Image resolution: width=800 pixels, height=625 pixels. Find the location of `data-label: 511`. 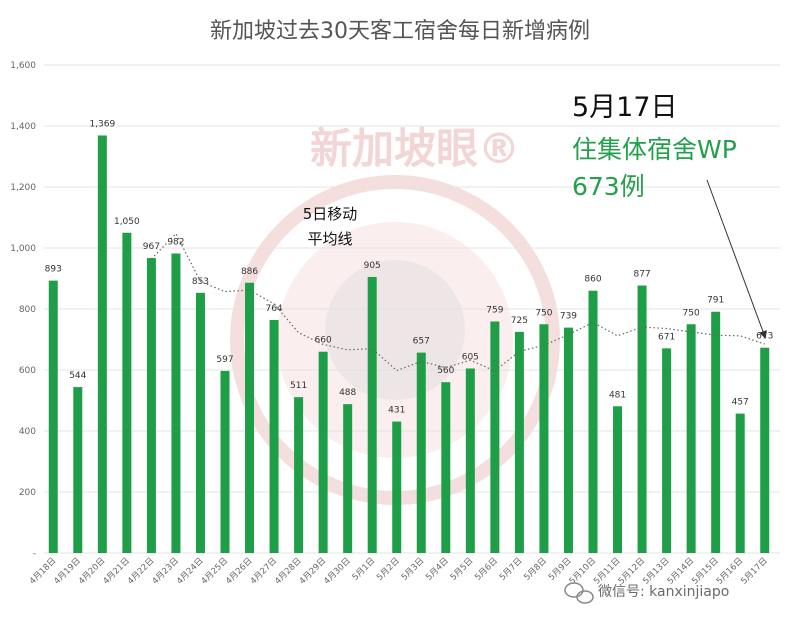

data-label: 511 is located at coordinates (298, 386).